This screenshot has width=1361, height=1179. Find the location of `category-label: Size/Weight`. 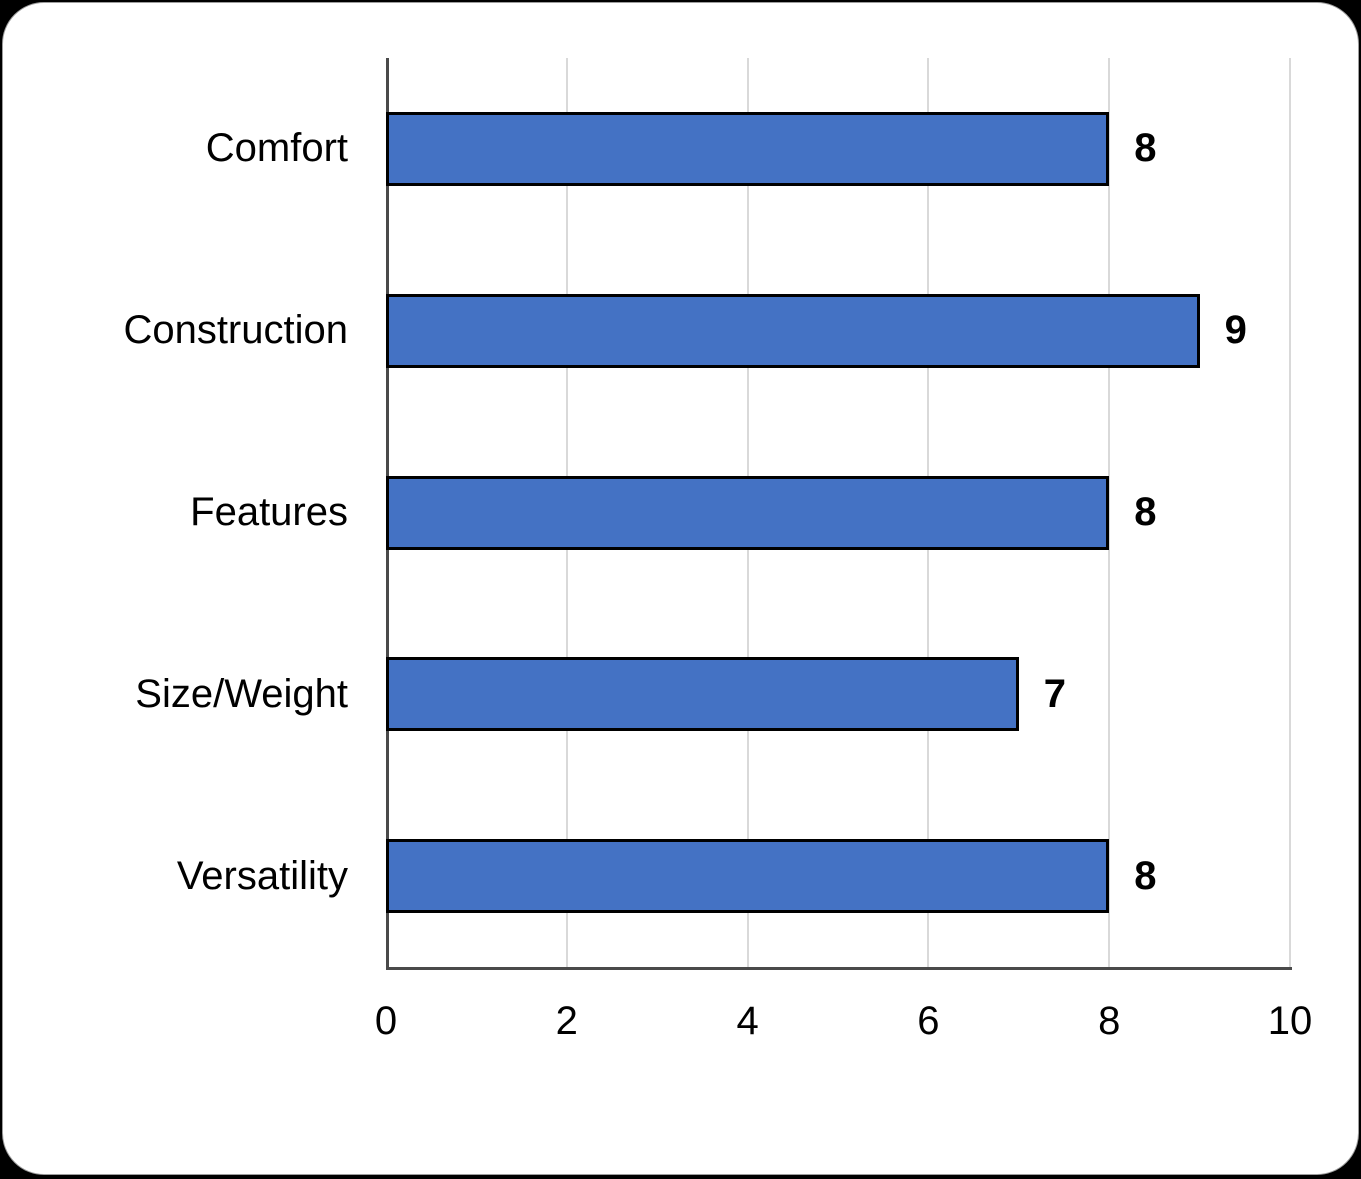

category-label: Size/Weight is located at coordinates (241, 693).